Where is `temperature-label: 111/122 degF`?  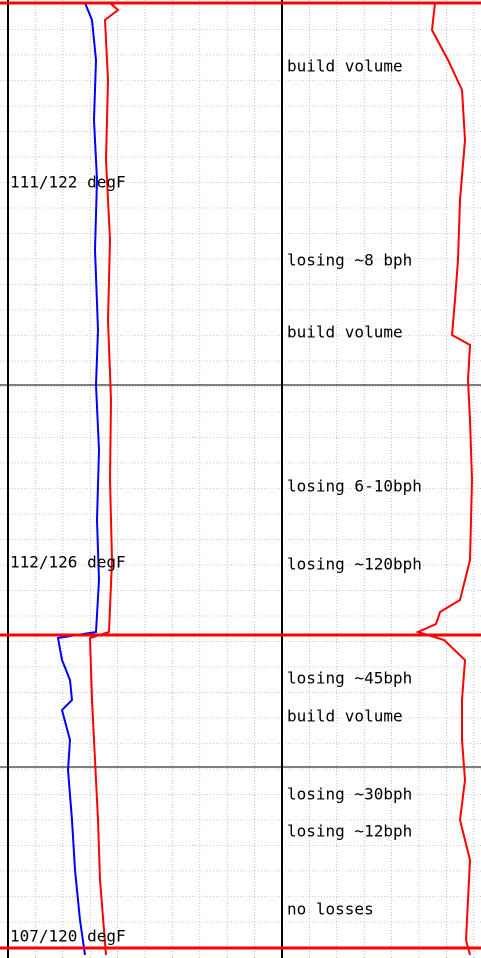 temperature-label: 111/122 degF is located at coordinates (68, 182).